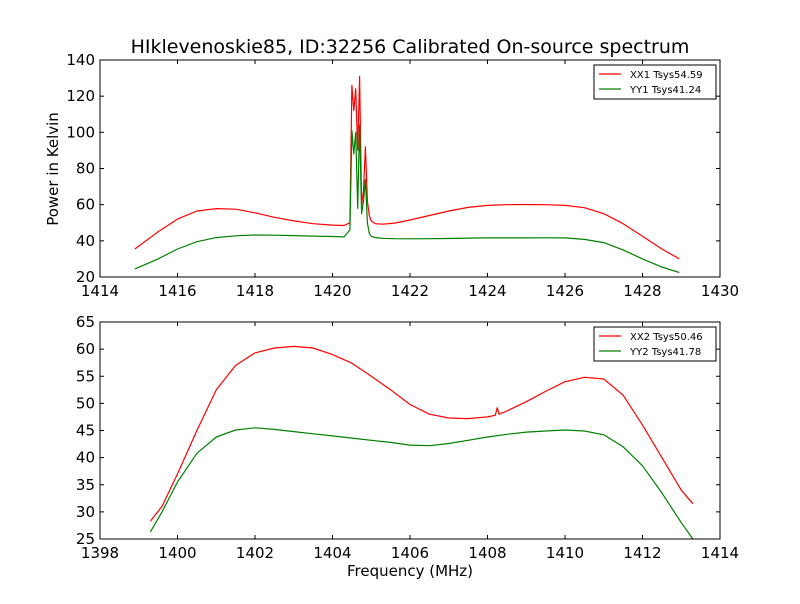 Image resolution: width=800 pixels, height=604 pixels. What do you see at coordinates (255, 553) in the screenshot?
I see `x-tick-label: 1402` at bounding box center [255, 553].